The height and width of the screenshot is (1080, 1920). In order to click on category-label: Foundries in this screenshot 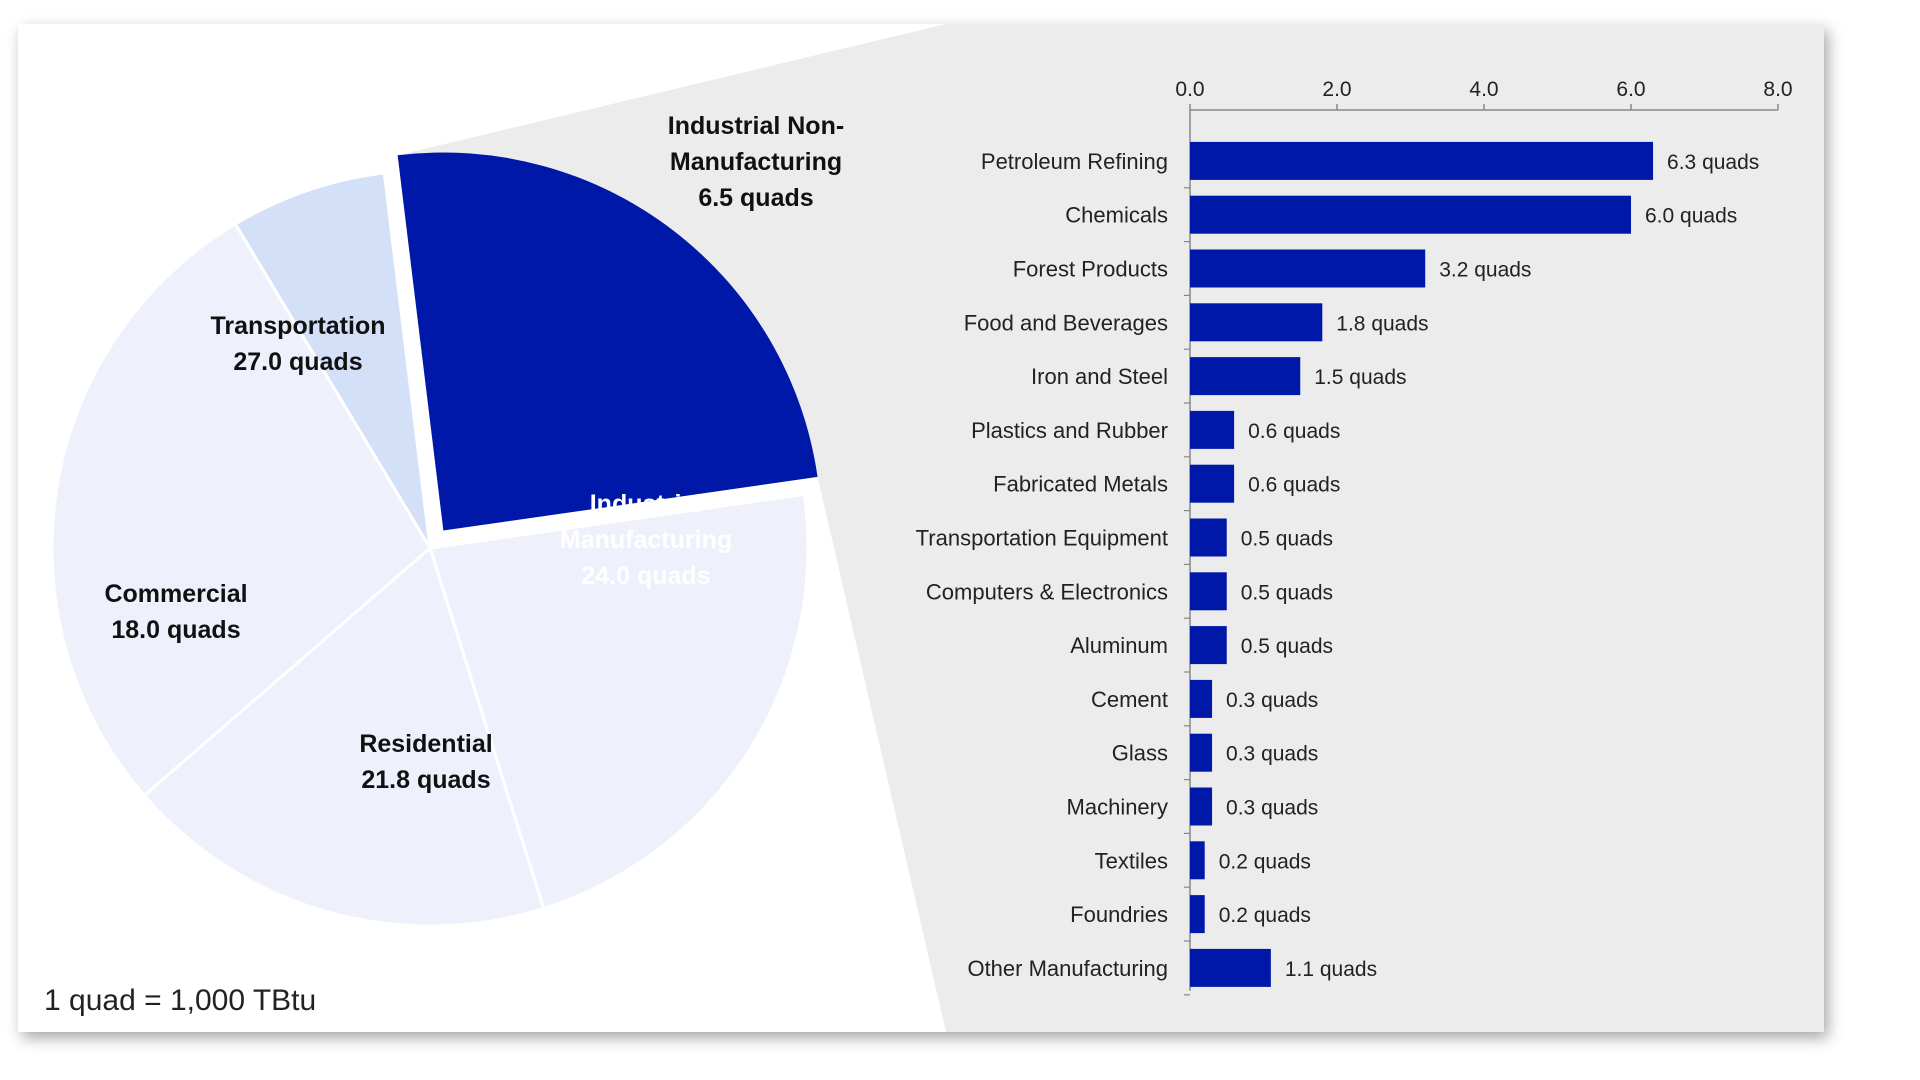, I will do `click(1119, 914)`.